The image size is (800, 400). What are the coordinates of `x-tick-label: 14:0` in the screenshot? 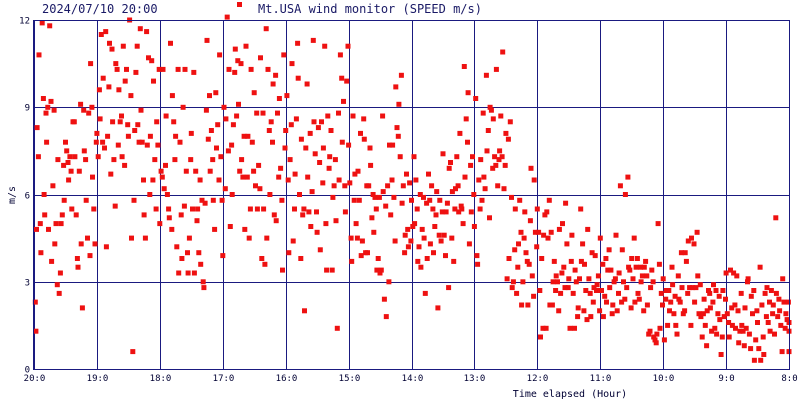 It's located at (413, 379).